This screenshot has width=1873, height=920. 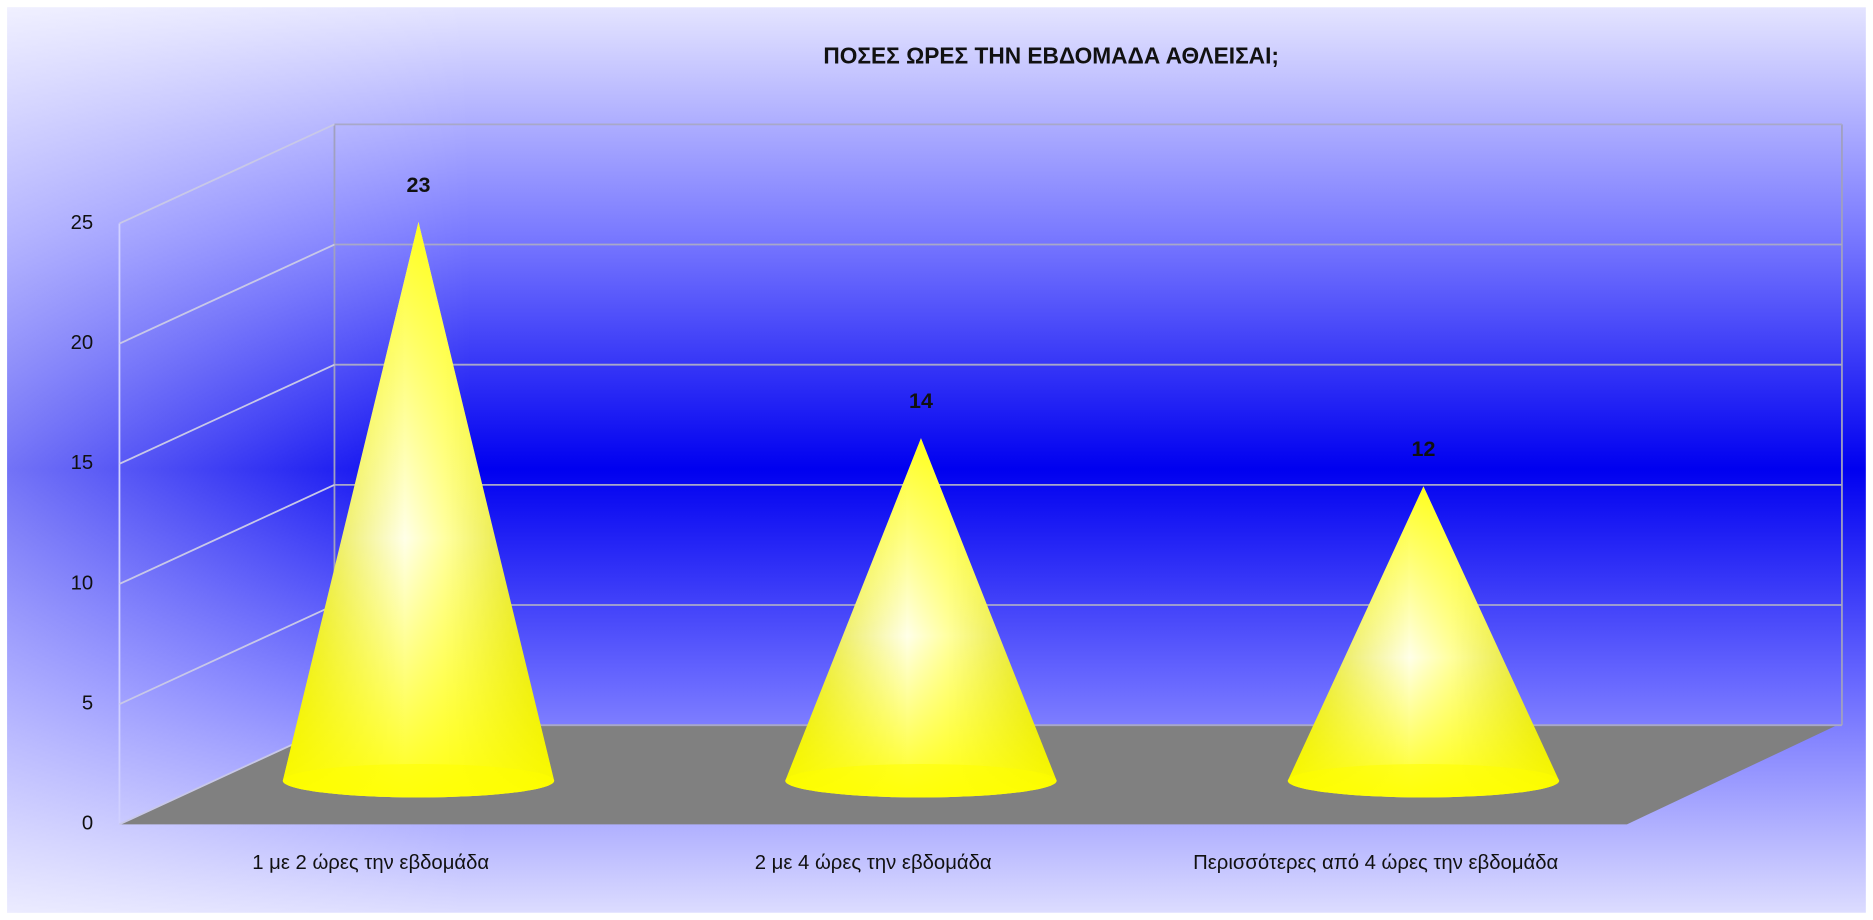 What do you see at coordinates (87, 824) in the screenshot?
I see `y-tick-label: 0` at bounding box center [87, 824].